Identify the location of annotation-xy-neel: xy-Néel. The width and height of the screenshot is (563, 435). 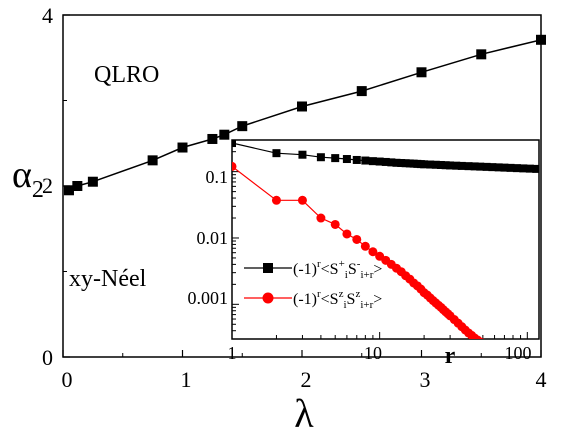
(108, 279).